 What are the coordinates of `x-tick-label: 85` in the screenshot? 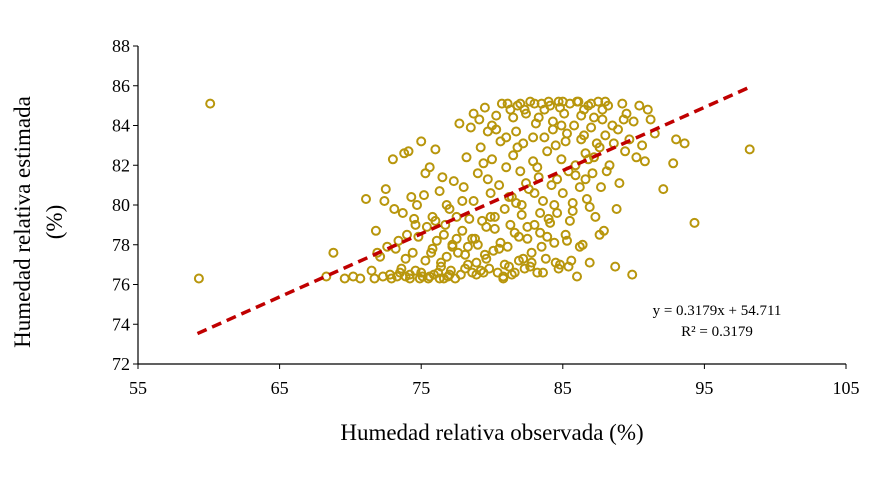 It's located at (563, 388).